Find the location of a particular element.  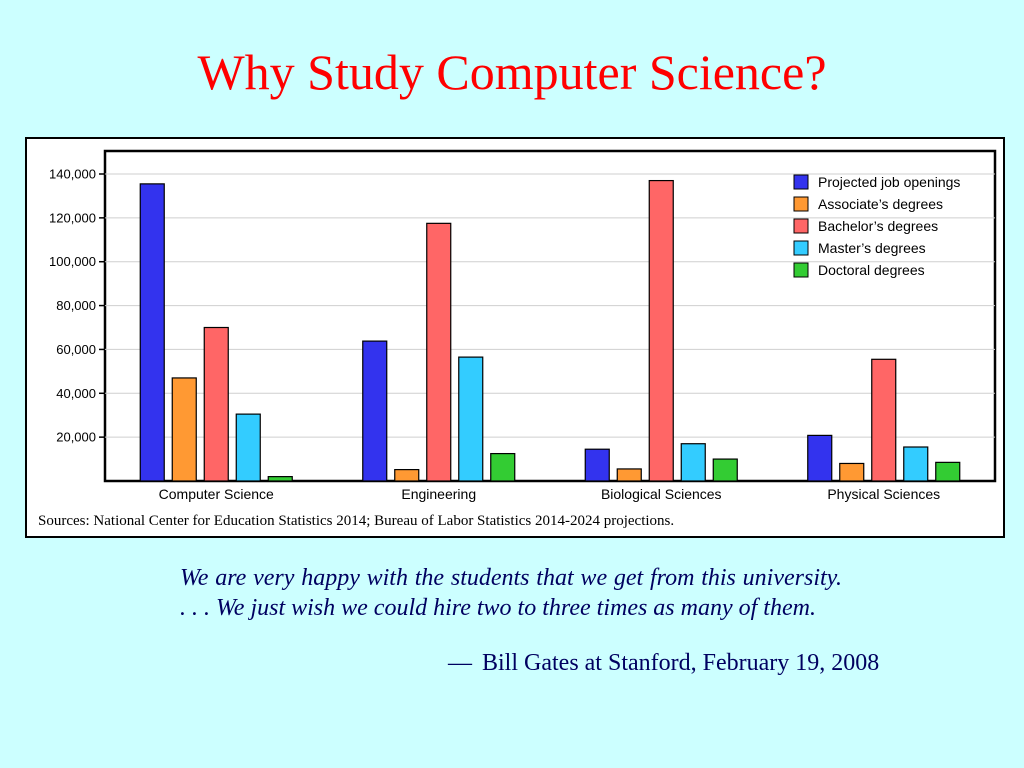

y-tick-label: 20,000 is located at coordinates (76, 437).